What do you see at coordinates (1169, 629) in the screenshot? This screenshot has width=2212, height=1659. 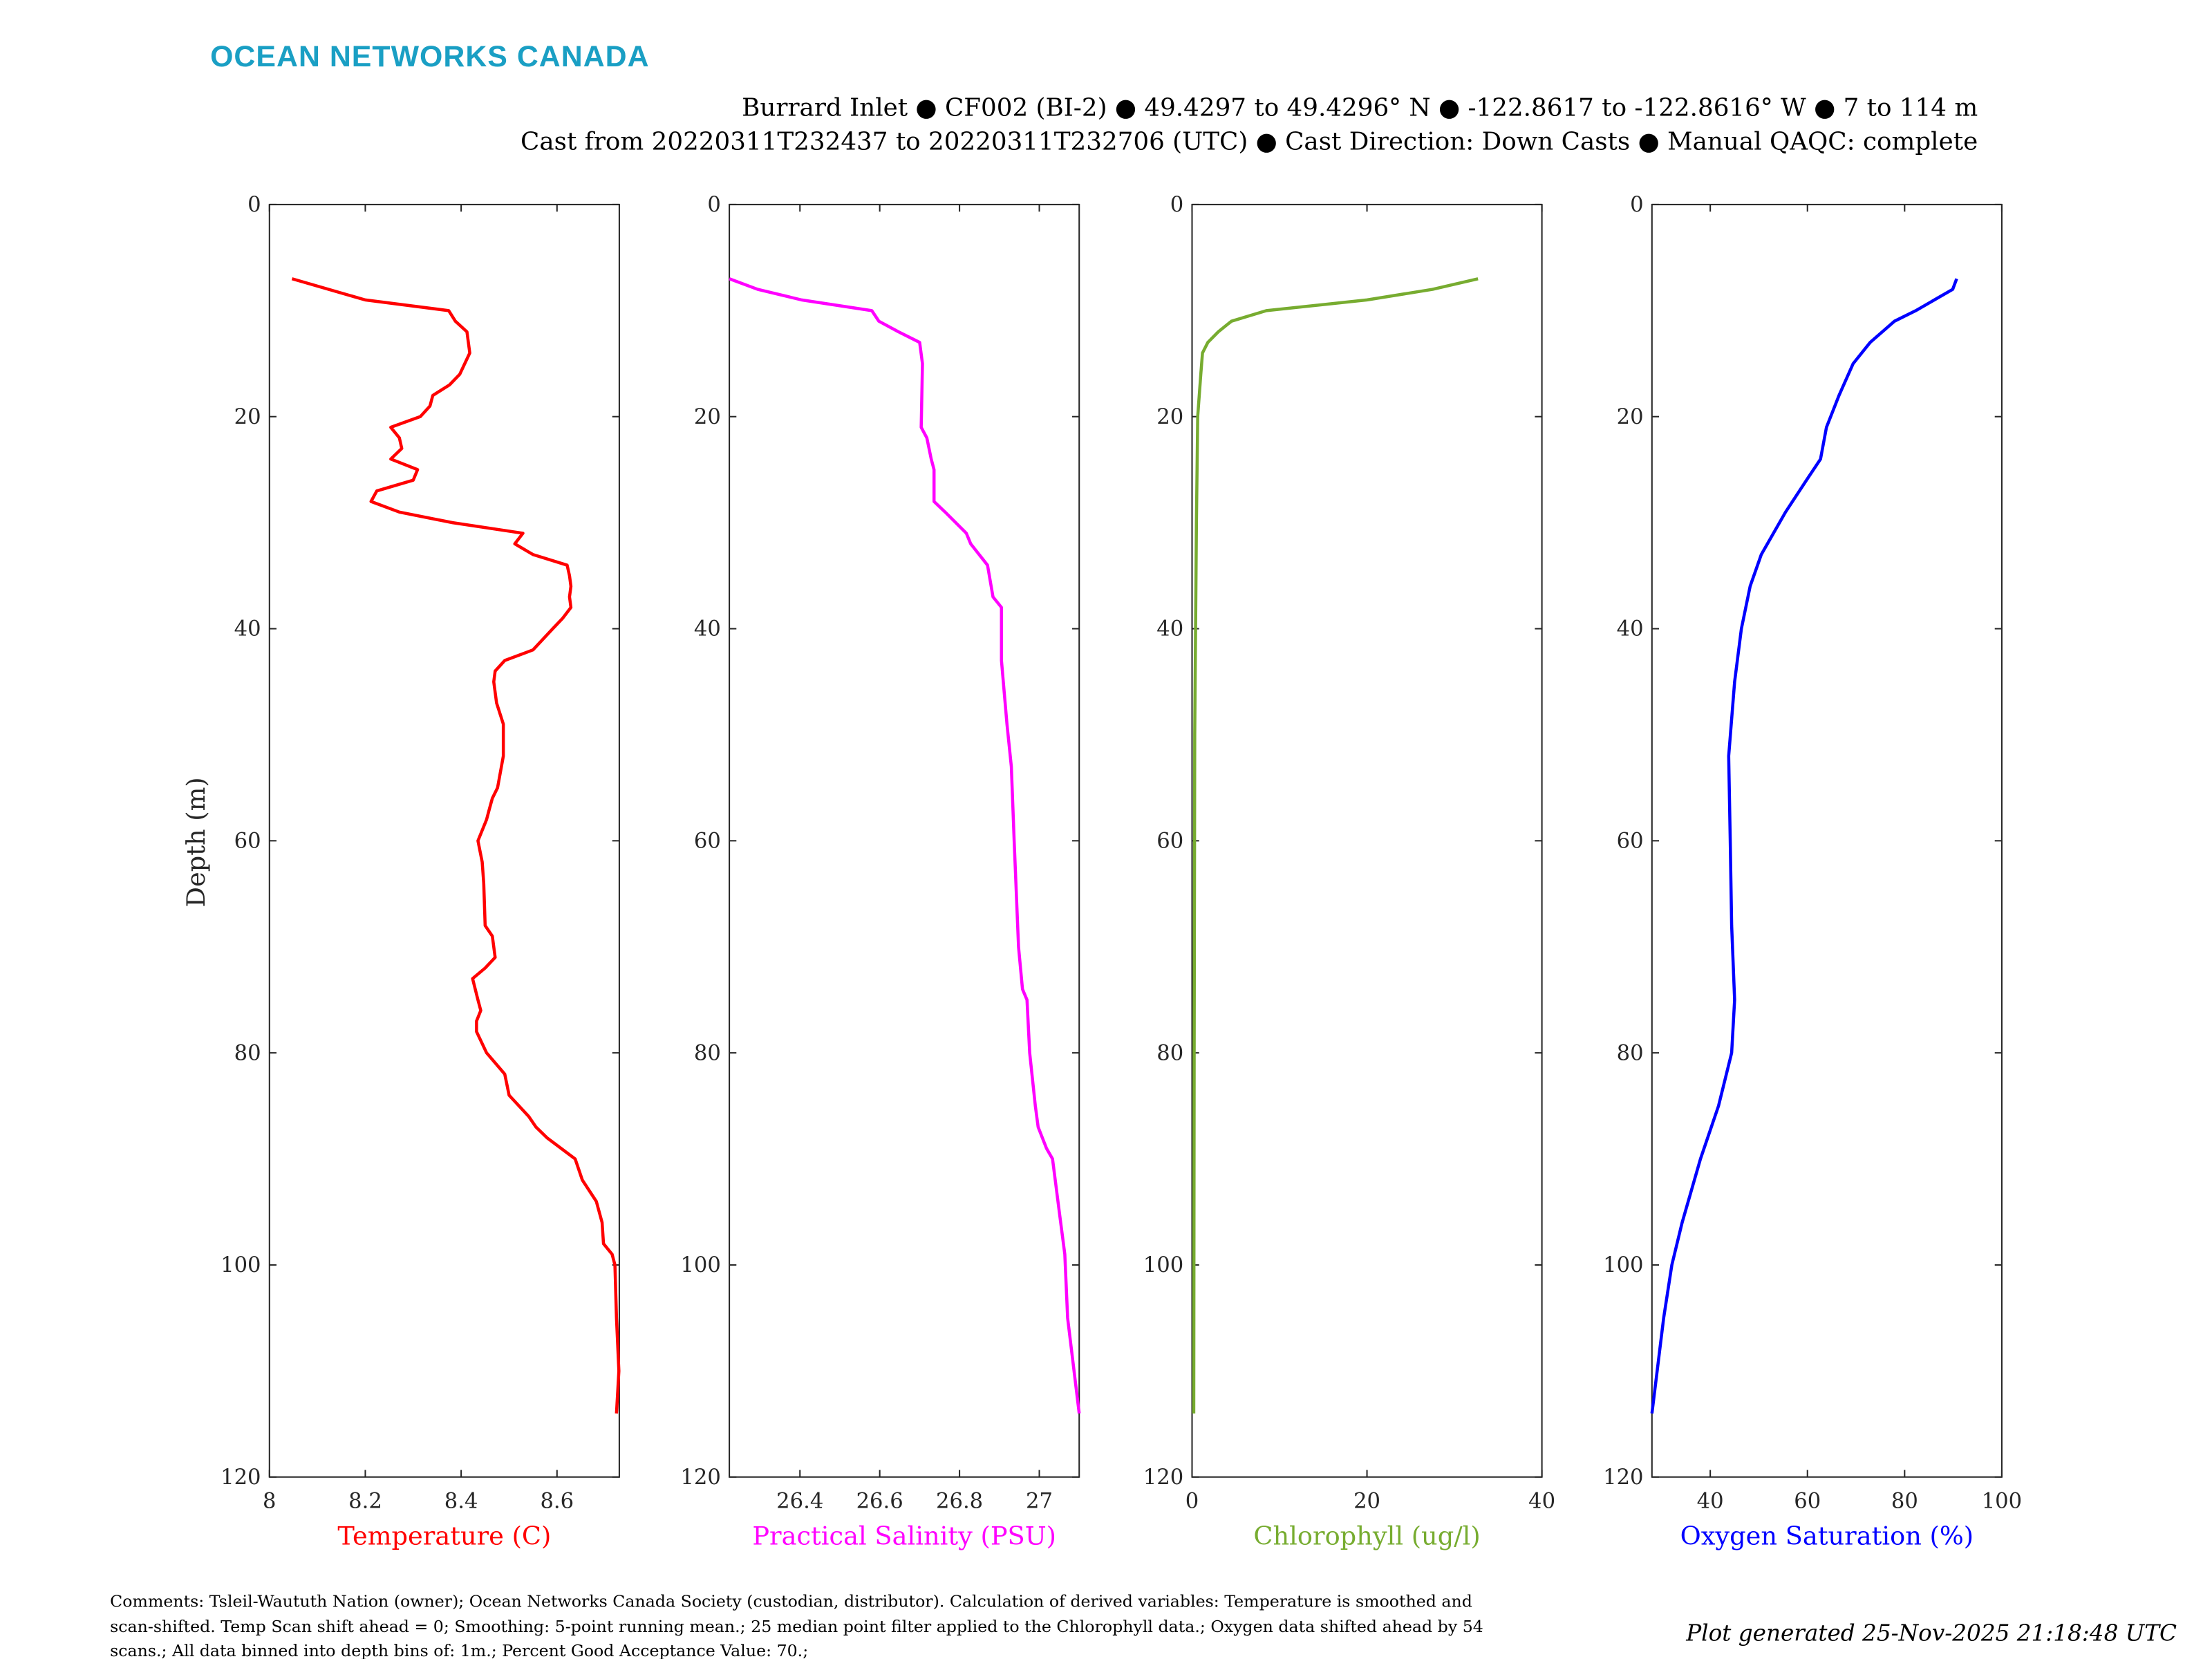 I see `chlorophyll-ytick-label: 40` at bounding box center [1169, 629].